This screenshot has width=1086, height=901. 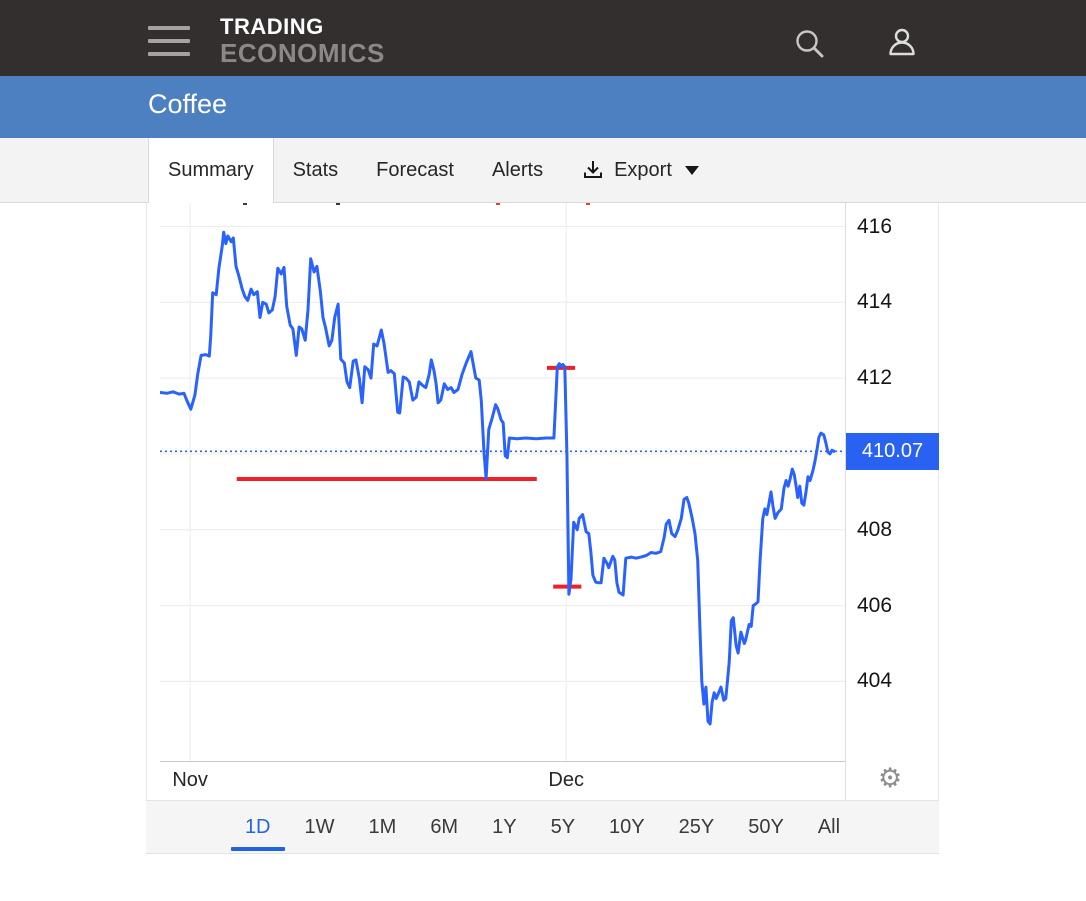 I want to click on caret-down-icon, so click(x=691, y=170).